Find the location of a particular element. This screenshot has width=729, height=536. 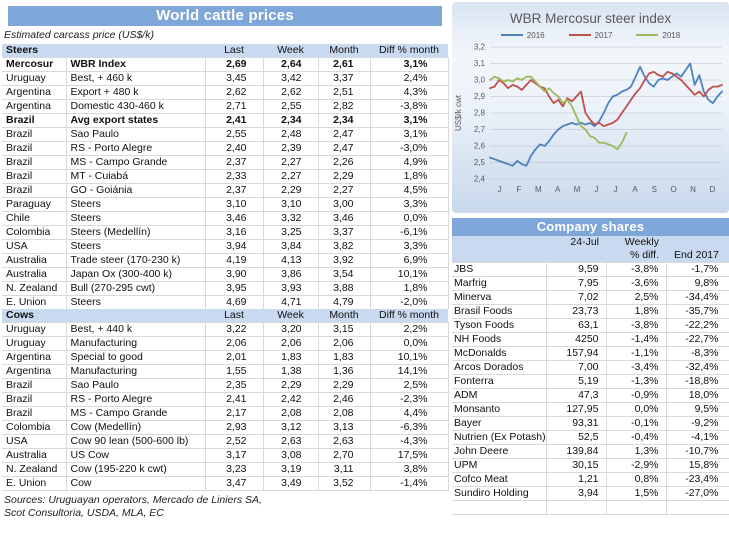

cell-desc: Sao Paulo is located at coordinates (135, 385).